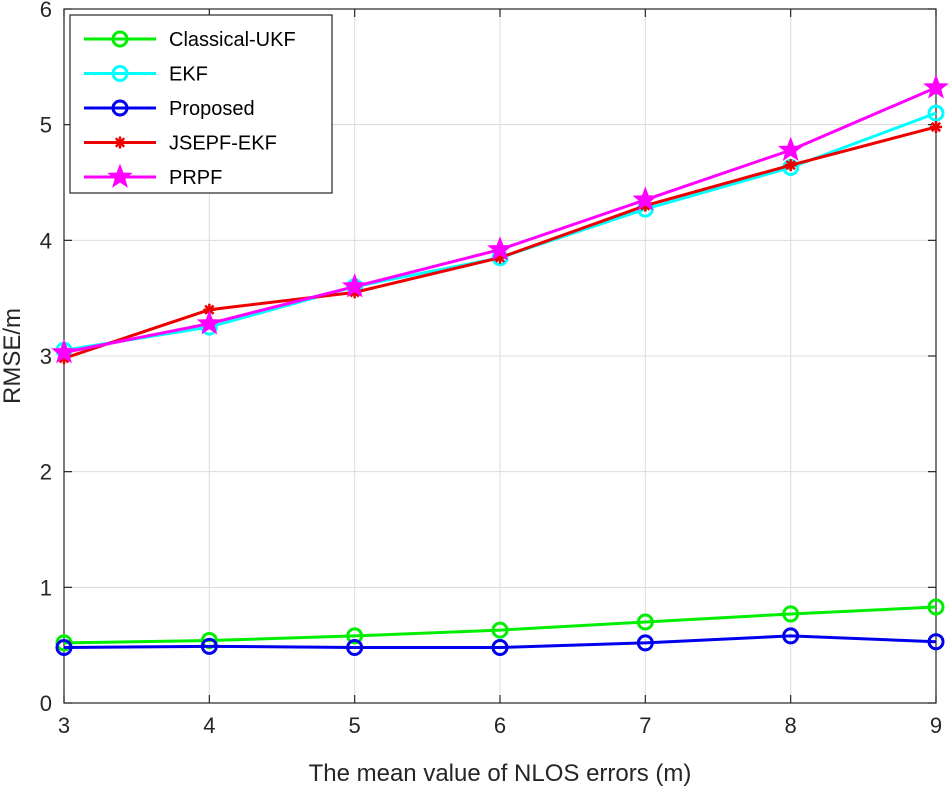  I want to click on x-tick-label: 9, so click(936, 725).